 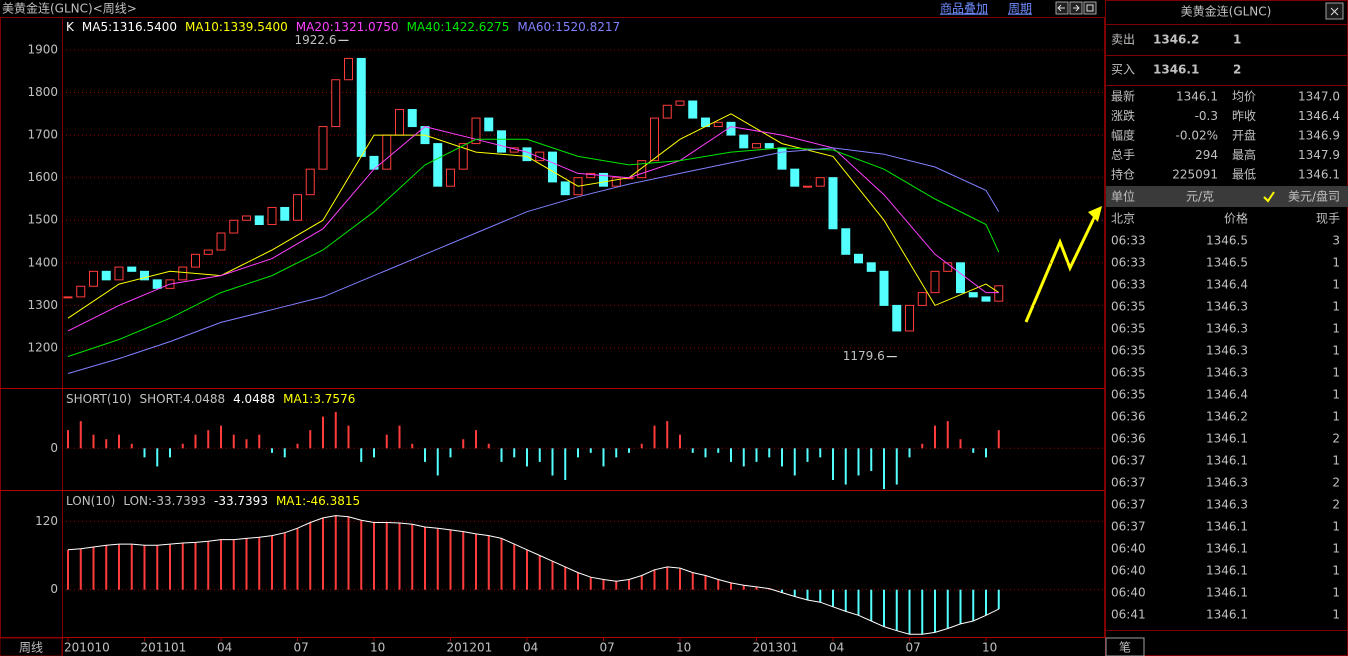 What do you see at coordinates (1176, 70) in the screenshot?
I see `buy-price: 1346.1` at bounding box center [1176, 70].